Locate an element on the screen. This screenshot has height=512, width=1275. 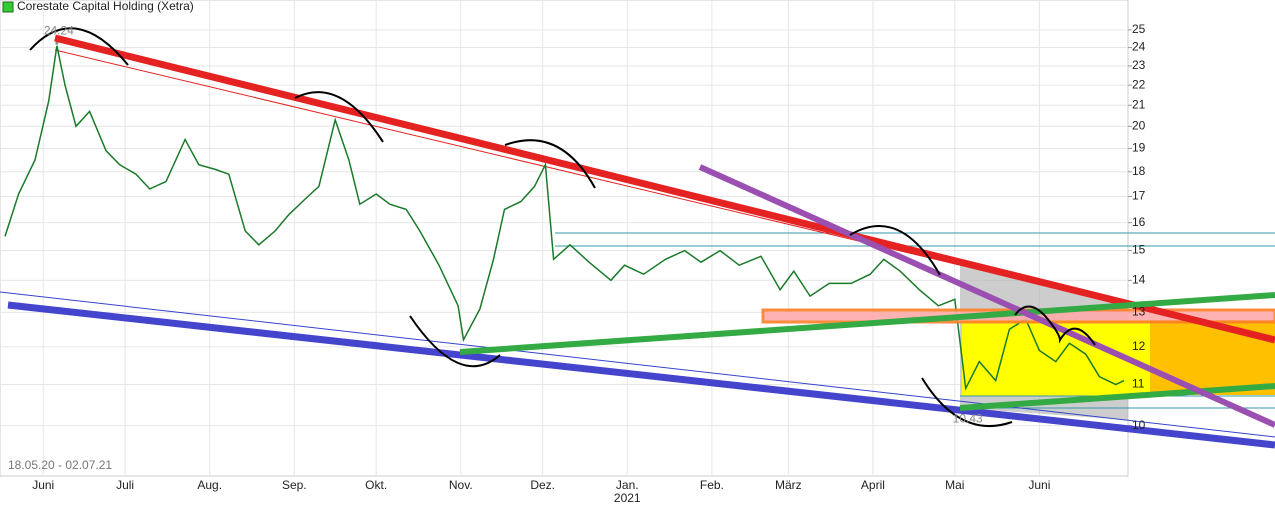
extreme-point is located at coordinates (57, 43).